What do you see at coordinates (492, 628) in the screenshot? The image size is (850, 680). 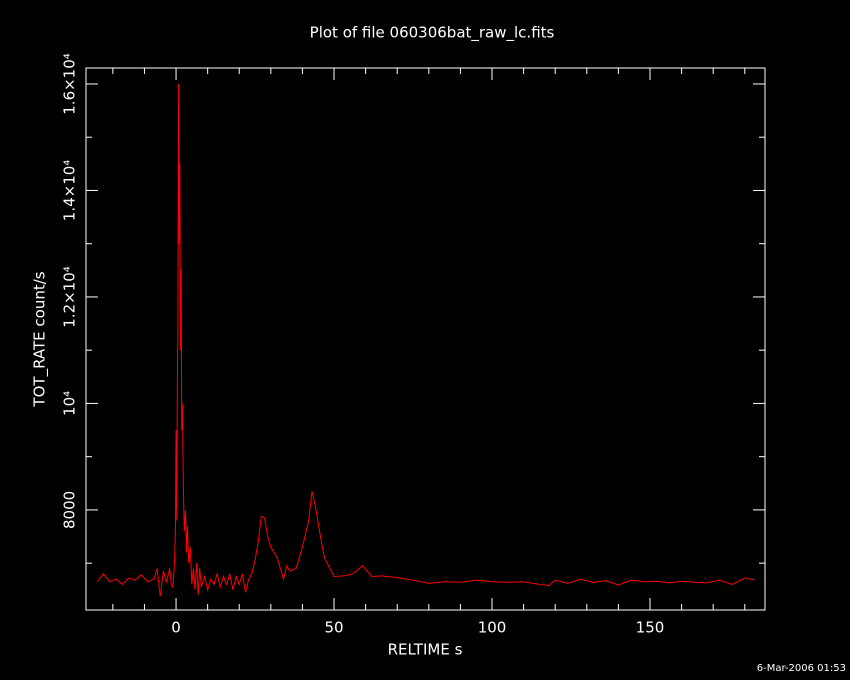 I see `x-tick-label: 100` at bounding box center [492, 628].